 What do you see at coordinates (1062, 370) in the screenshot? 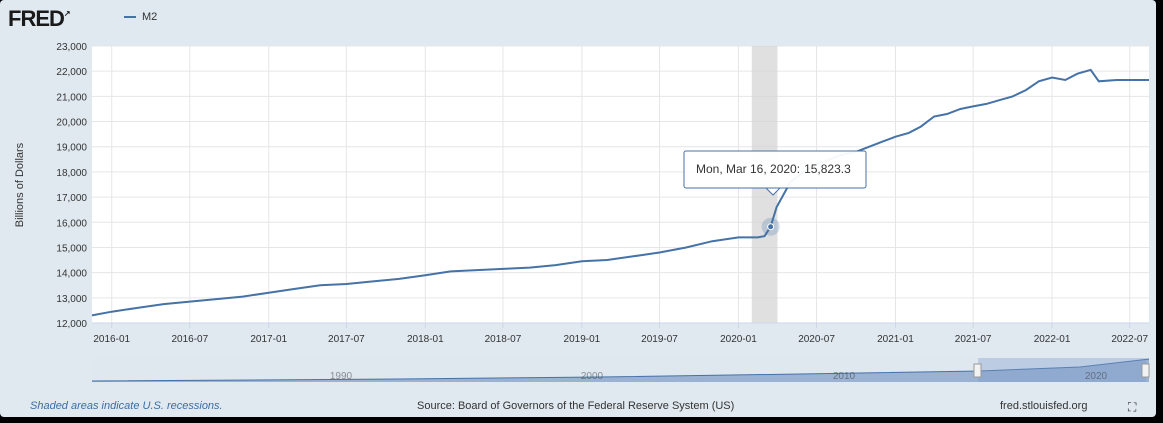
I see `navigator-selection` at bounding box center [1062, 370].